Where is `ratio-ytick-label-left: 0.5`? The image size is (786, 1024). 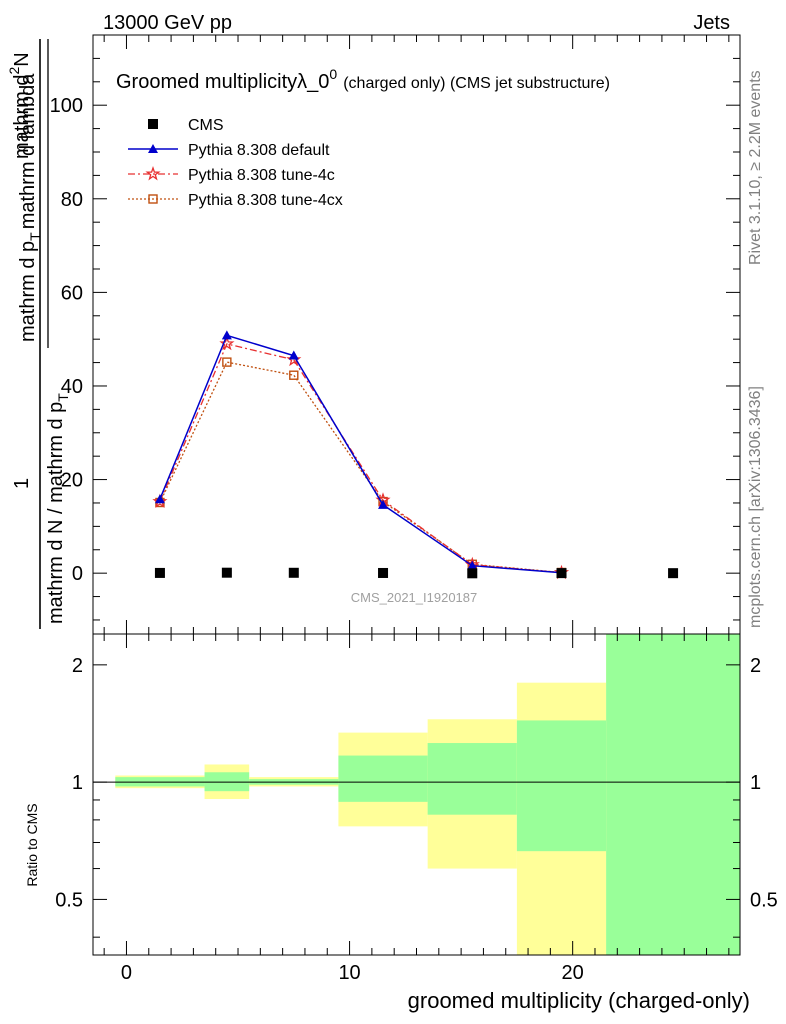 ratio-ytick-label-left: 0.5 is located at coordinates (69, 900).